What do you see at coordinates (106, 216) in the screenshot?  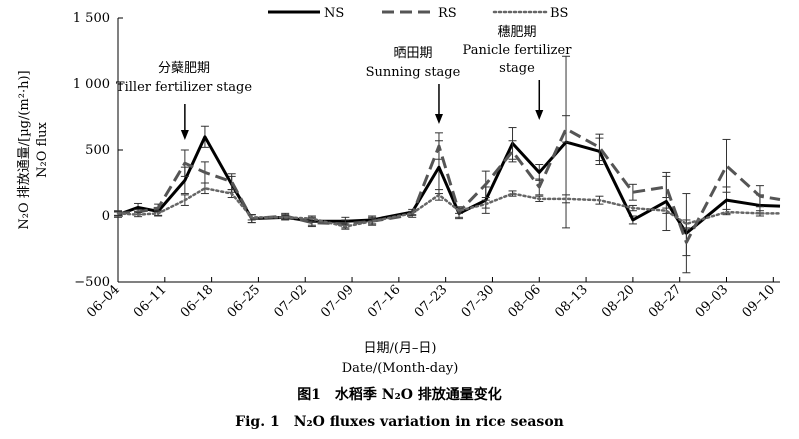 I see `y-tick-label: 0` at bounding box center [106, 216].